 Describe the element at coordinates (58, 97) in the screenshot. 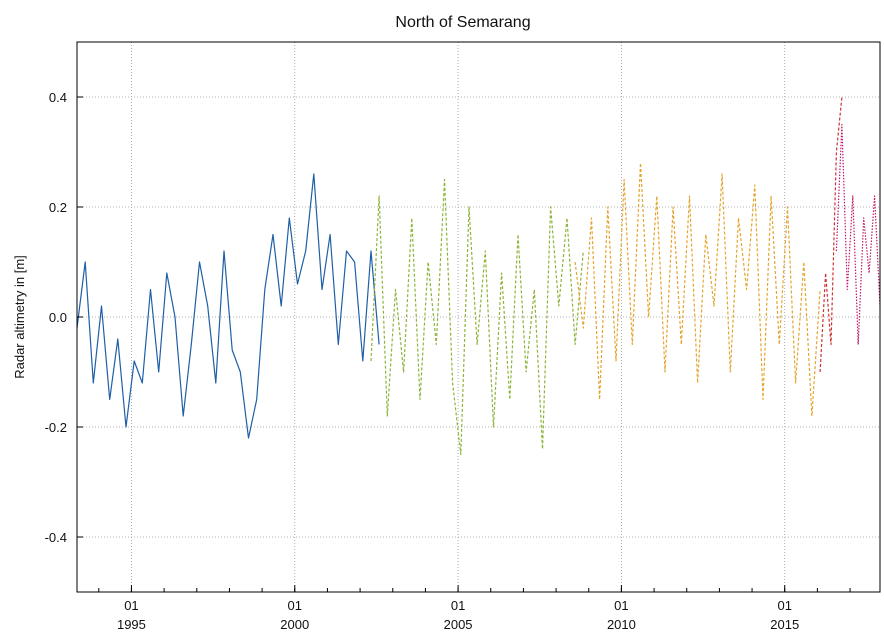

I see `y-tick-label: 0.4` at that location.